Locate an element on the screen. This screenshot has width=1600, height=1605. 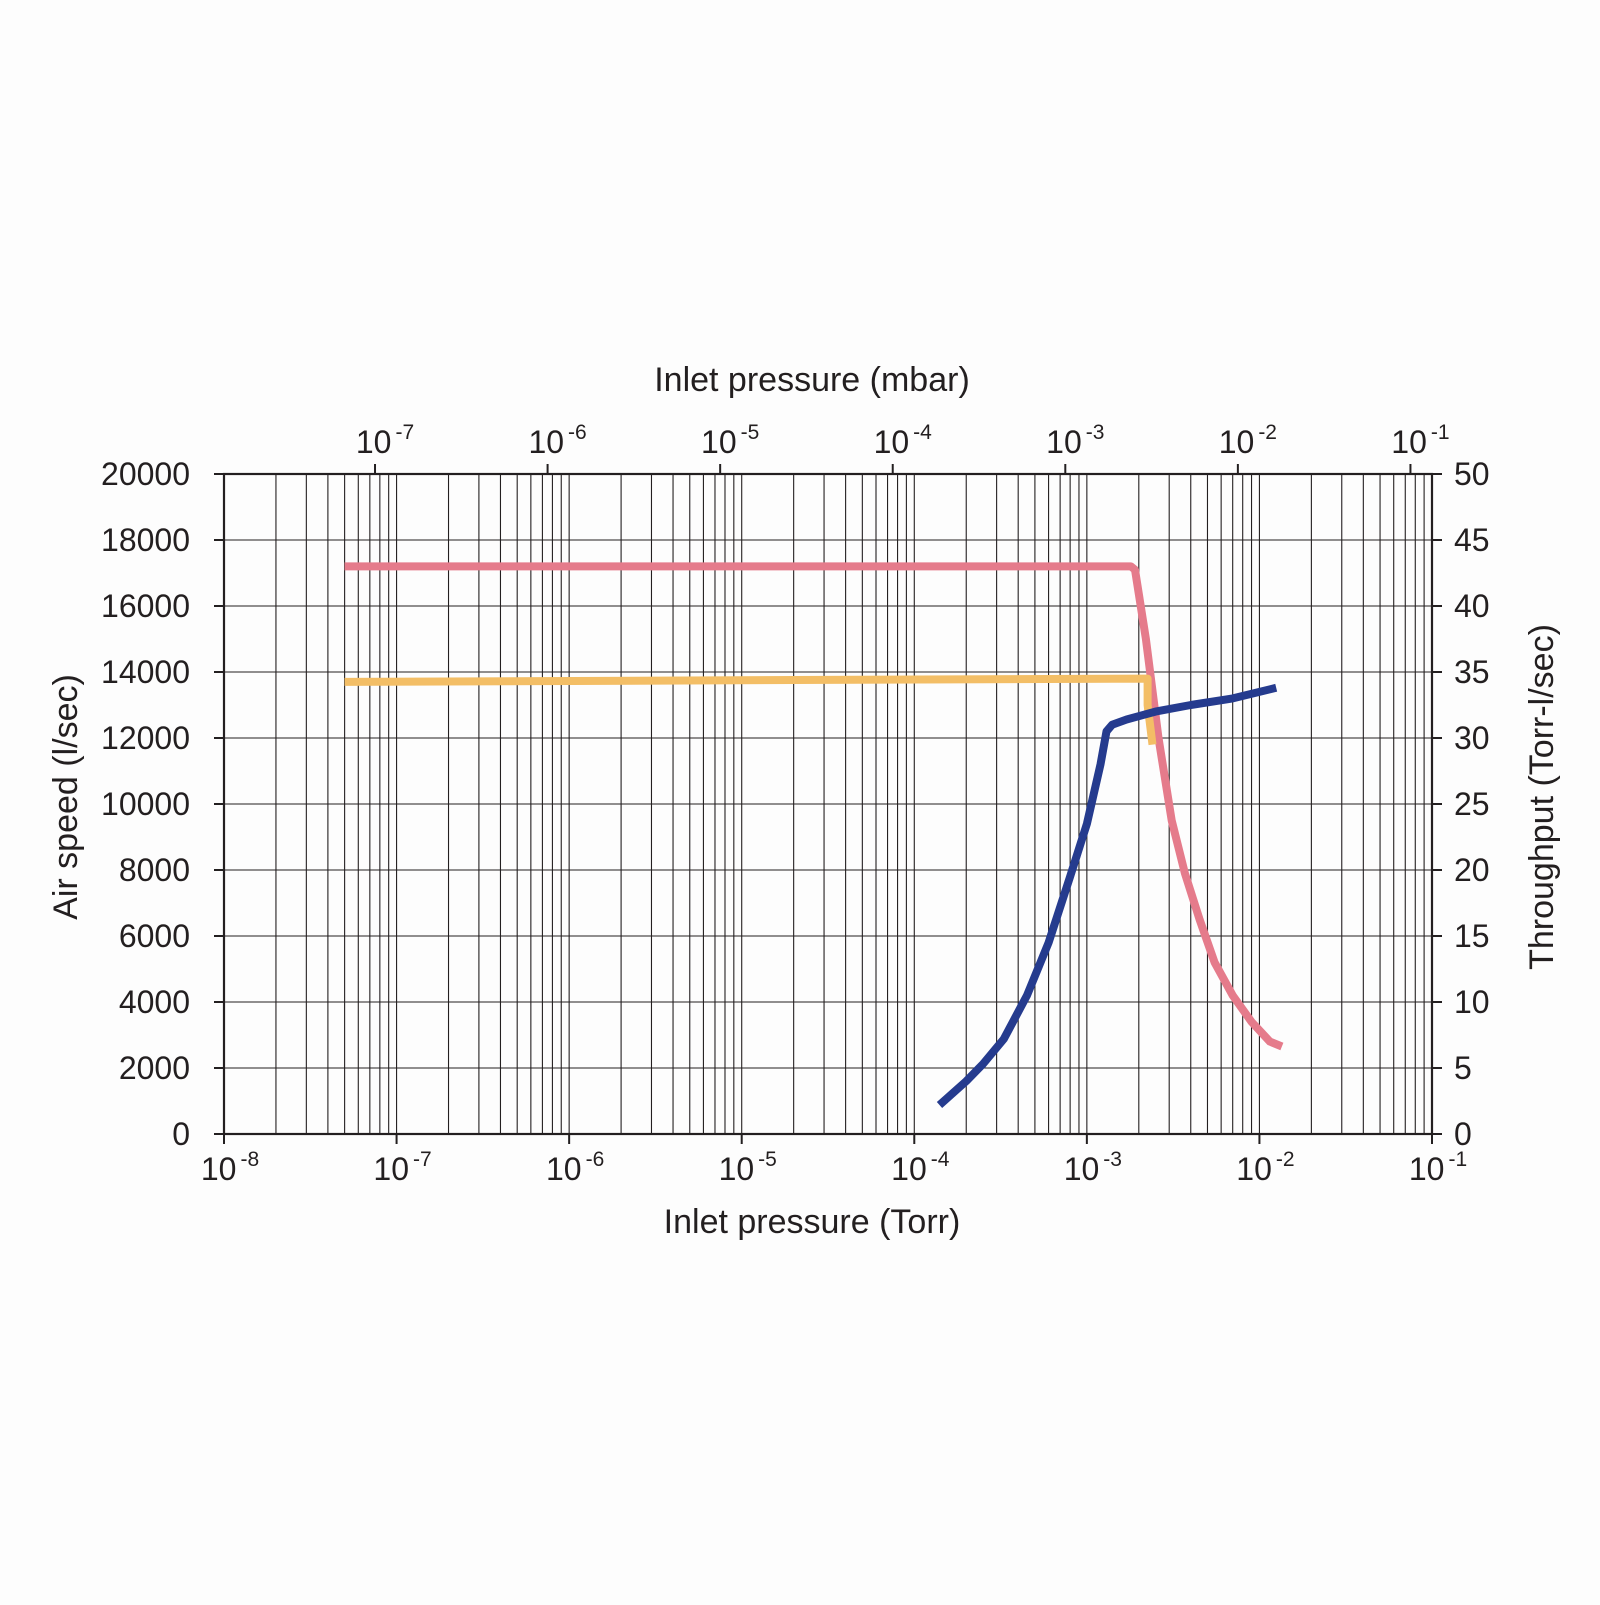
top-tick-label-exponent: -1 is located at coordinates (1440, 432).